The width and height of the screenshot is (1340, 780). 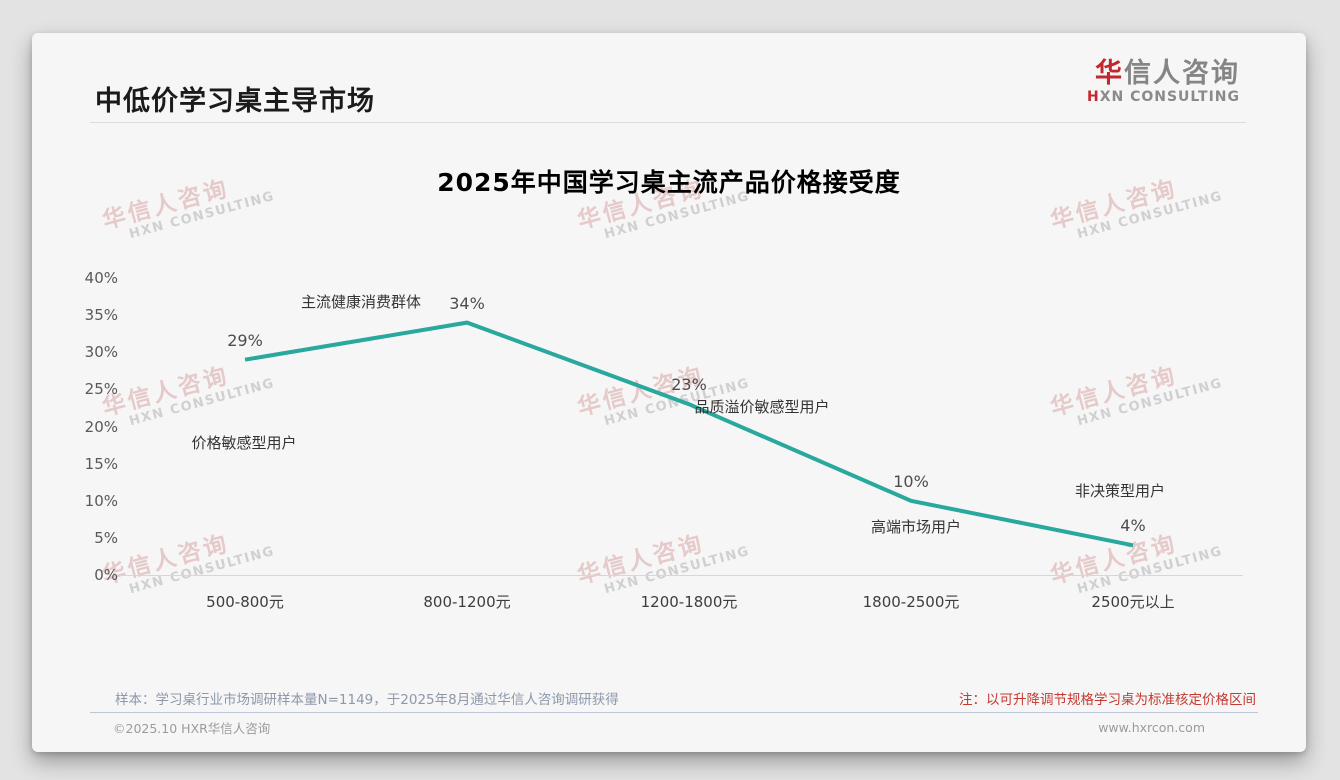 I want to click on annotation-label: 主流健康消费群体, so click(x=360, y=302).